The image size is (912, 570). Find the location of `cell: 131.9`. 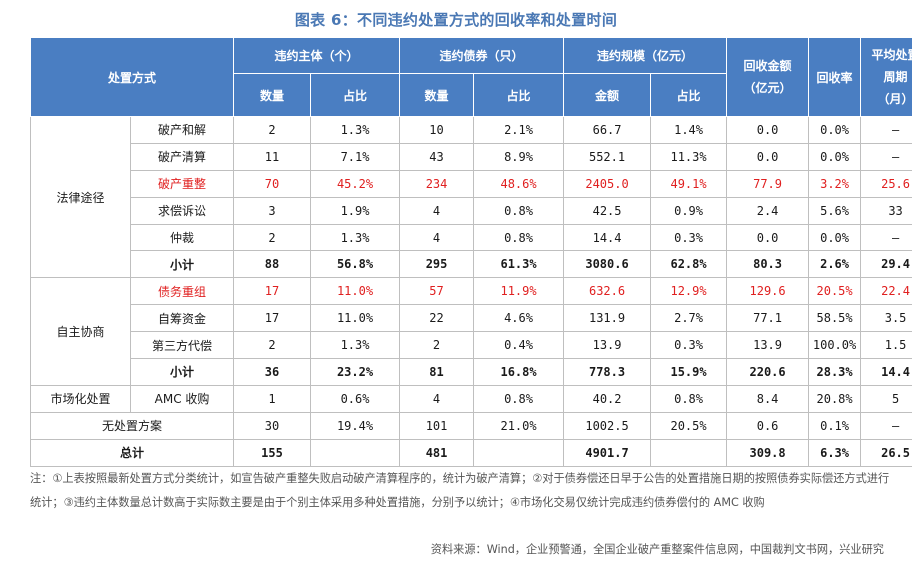

cell: 131.9 is located at coordinates (607, 318).